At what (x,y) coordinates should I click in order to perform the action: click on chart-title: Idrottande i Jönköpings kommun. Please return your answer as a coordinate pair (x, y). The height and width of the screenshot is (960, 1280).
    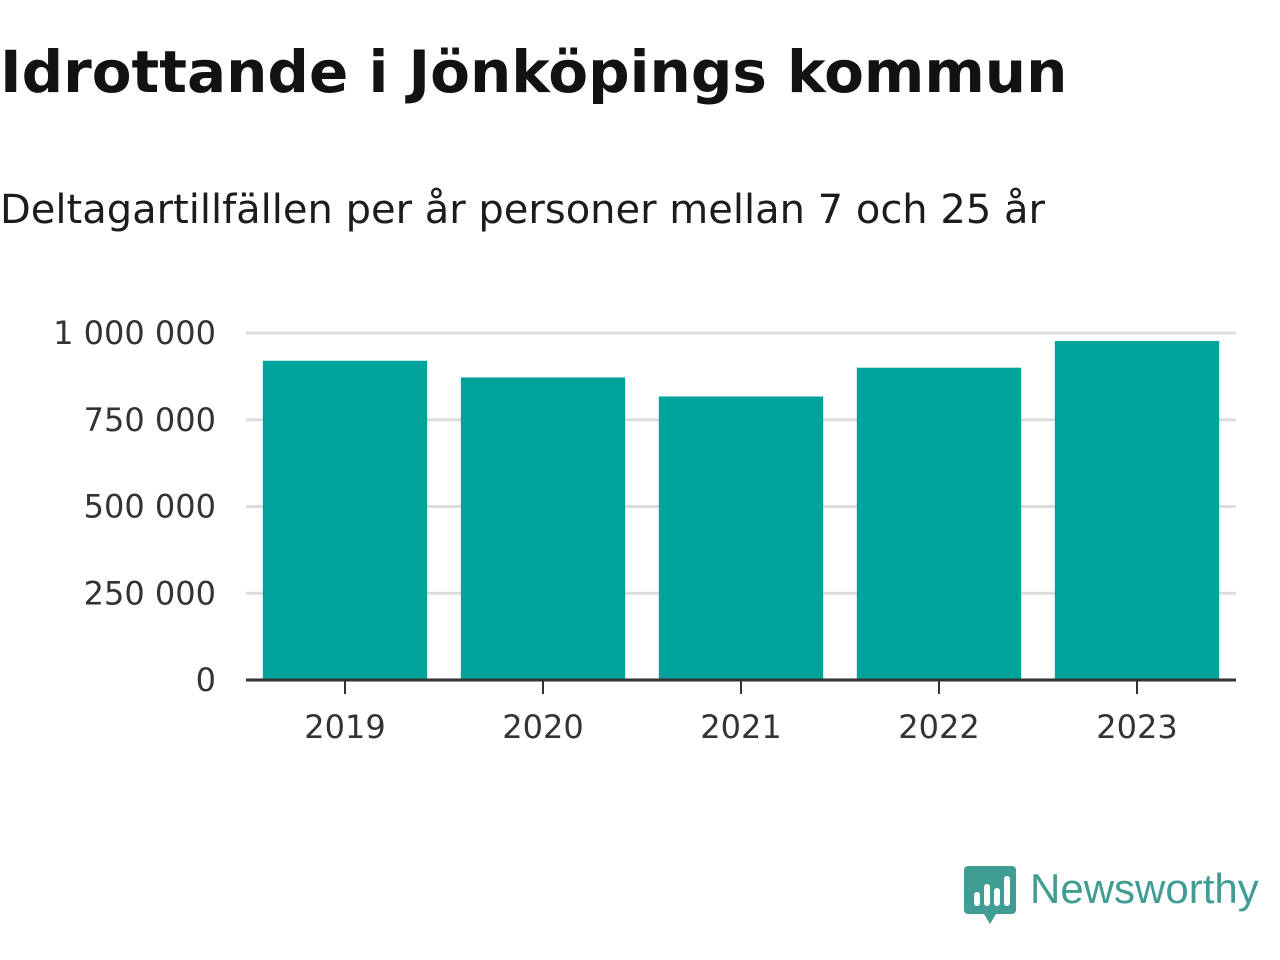
    Looking at the image, I should click on (534, 72).